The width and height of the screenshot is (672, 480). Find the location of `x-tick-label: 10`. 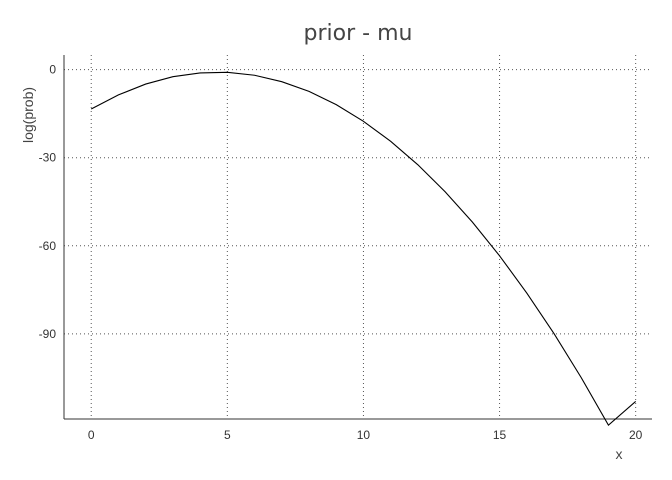

x-tick-label: 10 is located at coordinates (364, 435).